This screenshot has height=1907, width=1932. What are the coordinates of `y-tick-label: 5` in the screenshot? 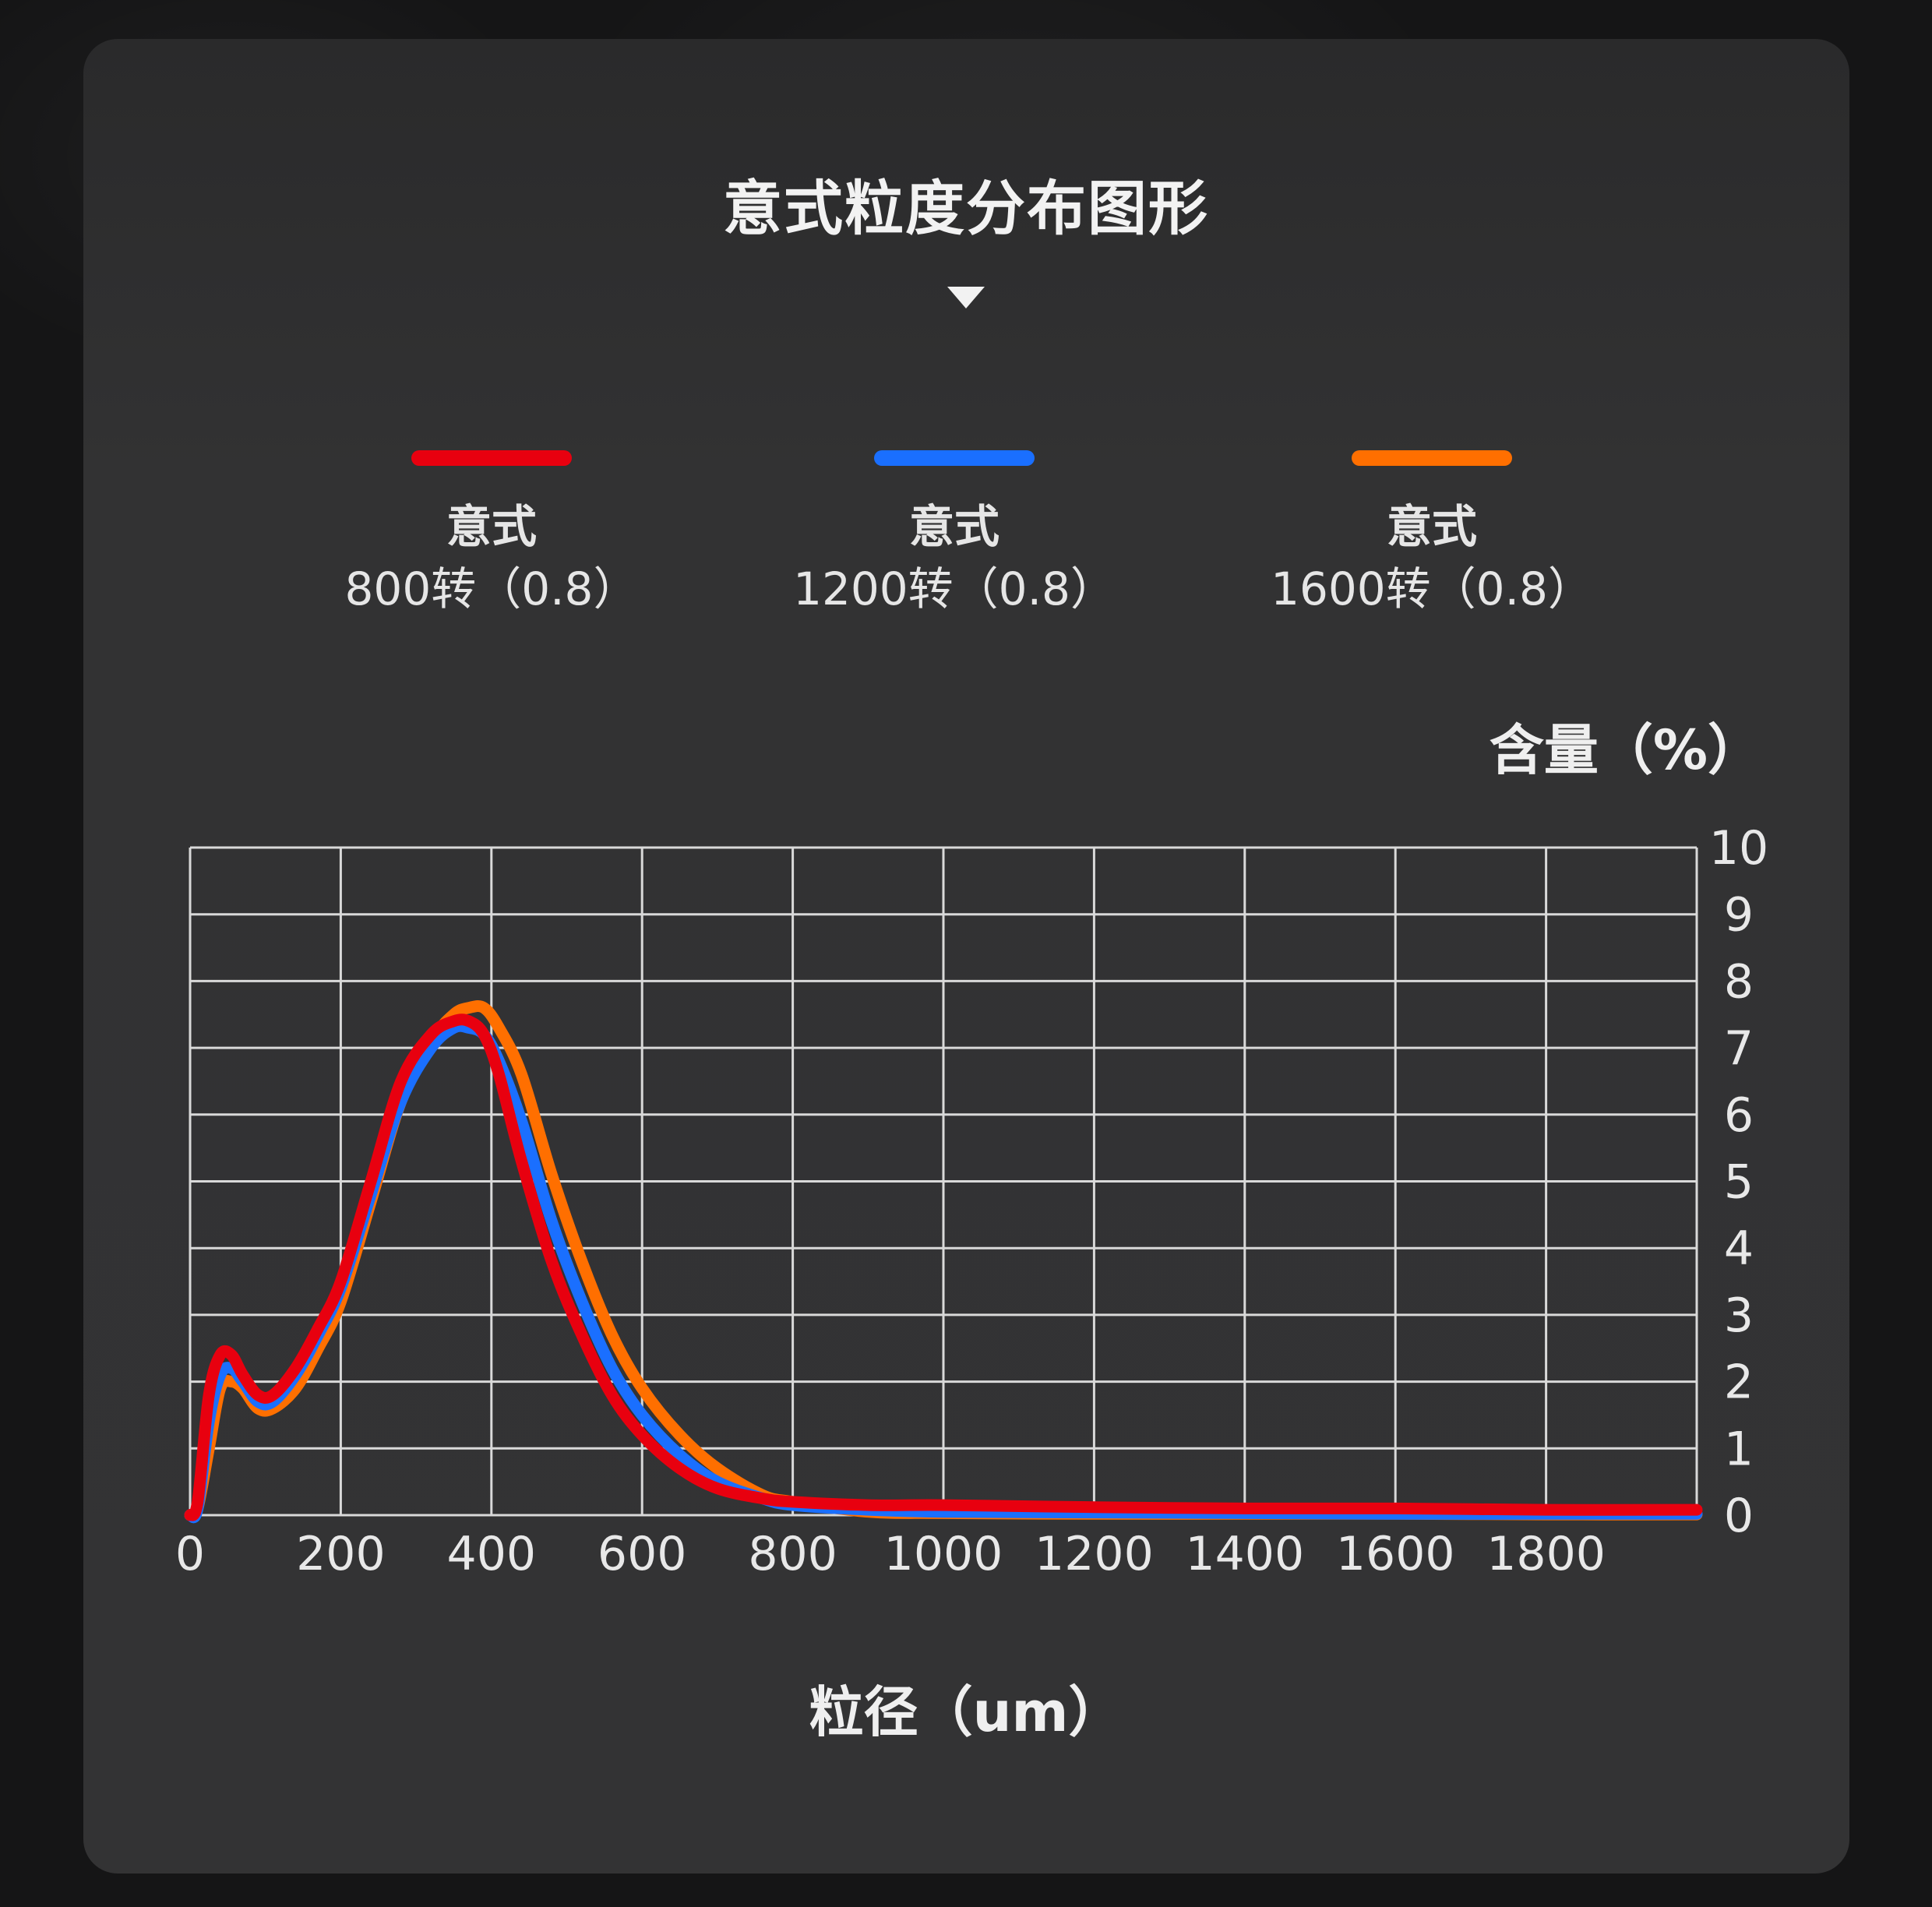 It's located at (1739, 1182).